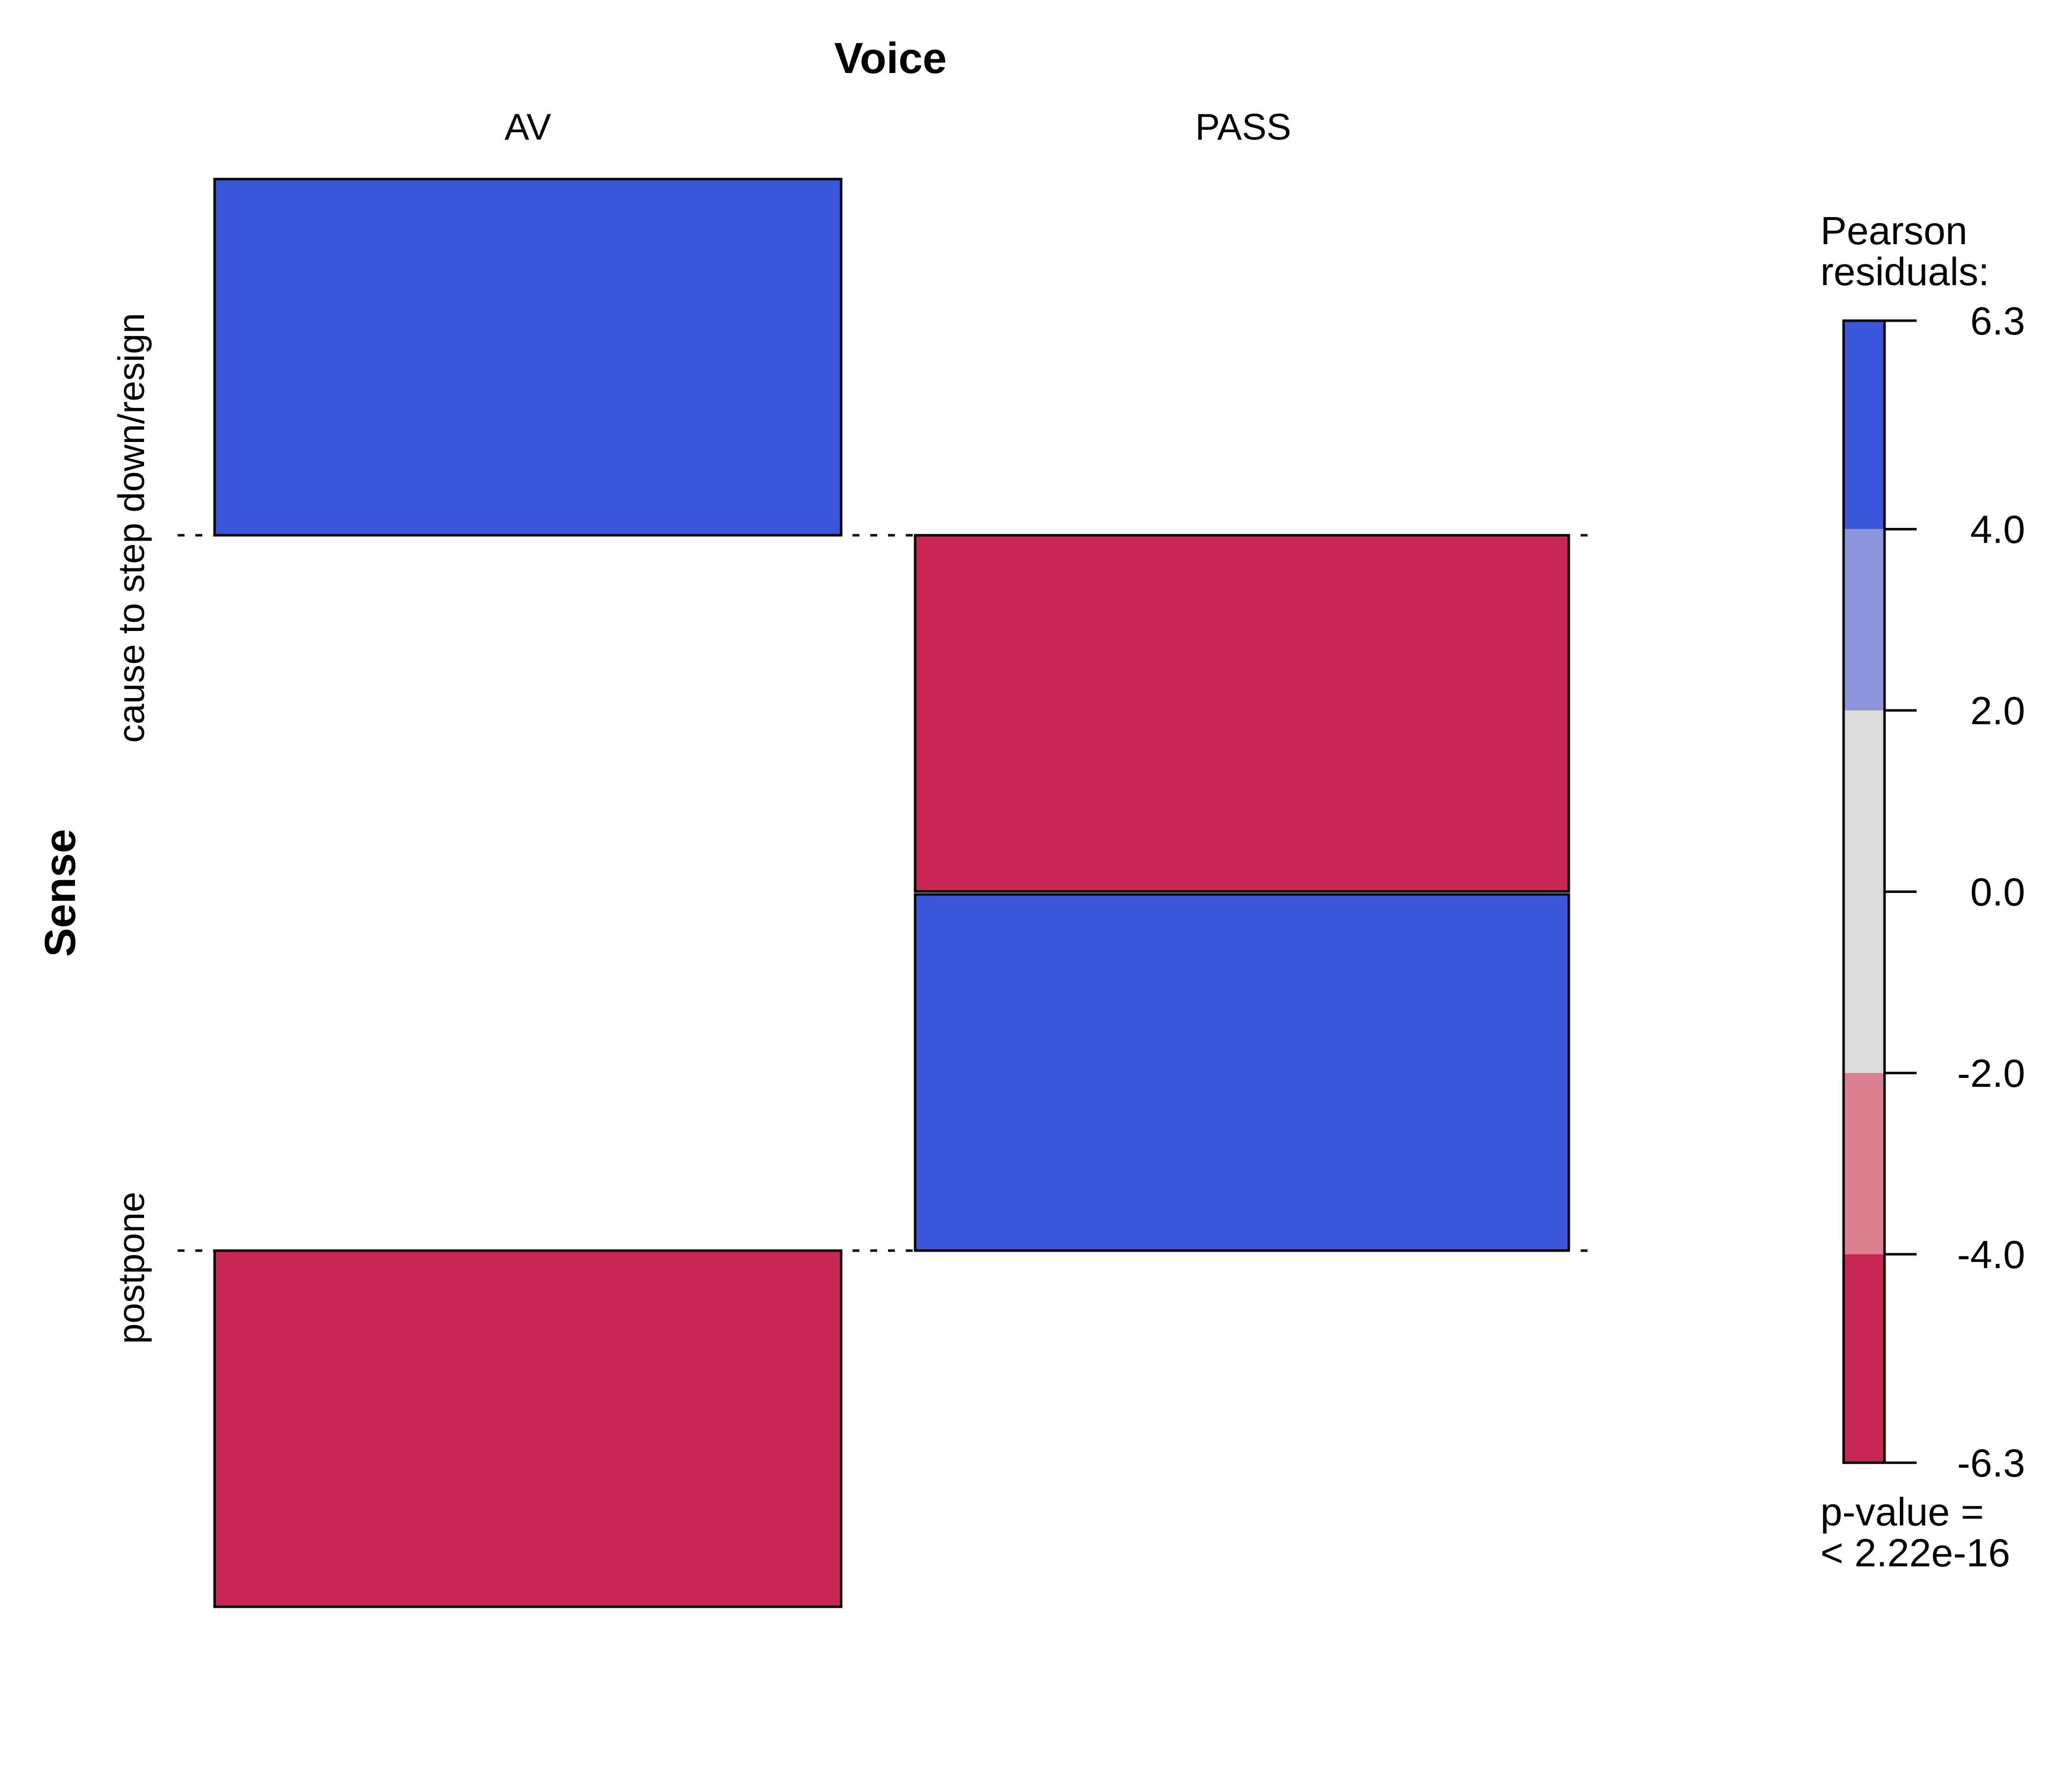 The image size is (2072, 1776). What do you see at coordinates (1998, 711) in the screenshot?
I see `legend-tick-label: 2.0` at bounding box center [1998, 711].